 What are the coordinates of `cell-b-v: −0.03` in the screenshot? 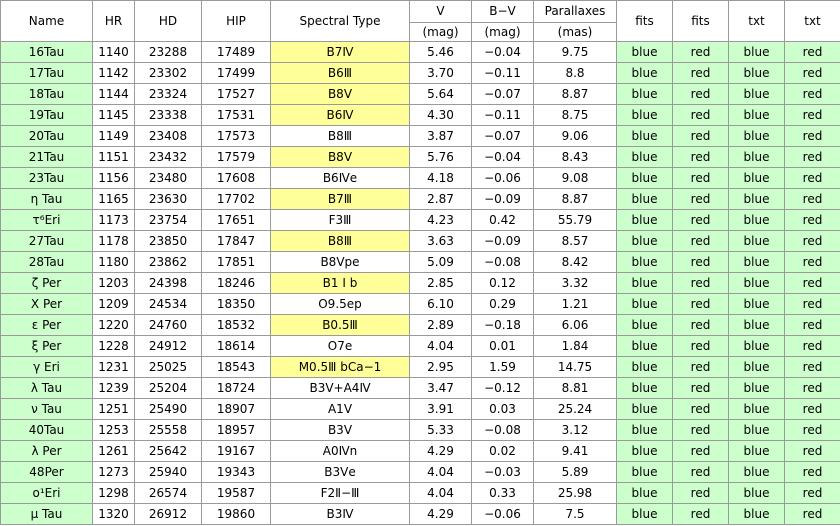 It's located at (502, 472).